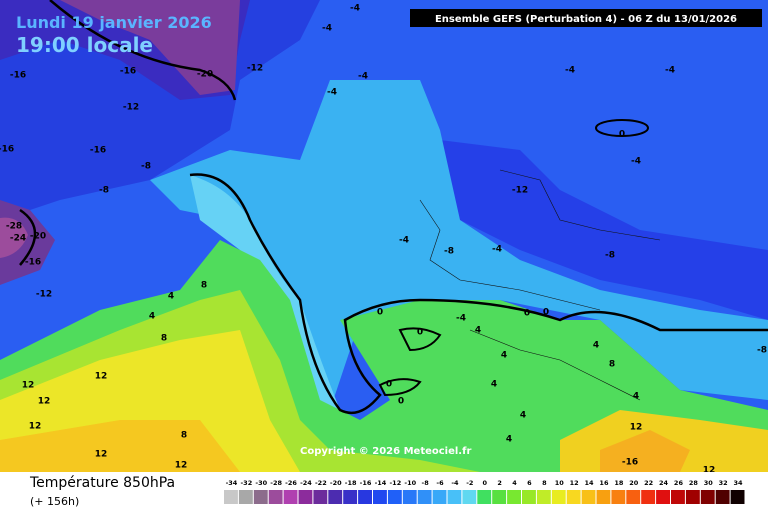 Image resolution: width=768 pixels, height=516 pixels. Describe the element at coordinates (634, 483) in the screenshot. I see `scale-label: 20` at that location.